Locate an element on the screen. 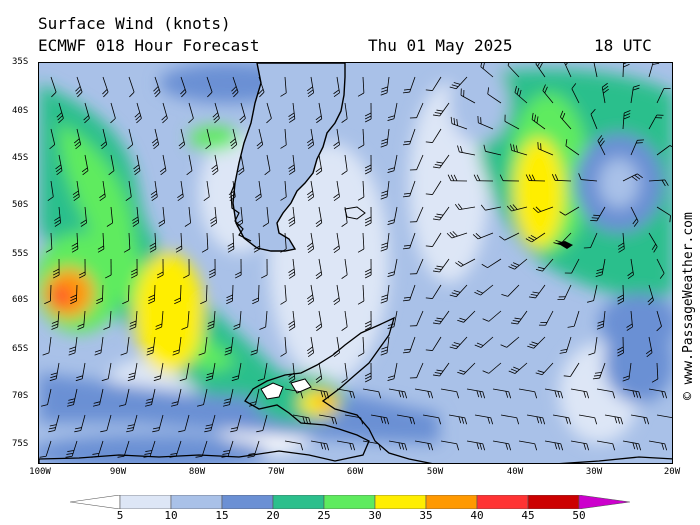 This screenshot has height=525, width=700. legend-tick: 50 is located at coordinates (579, 515).